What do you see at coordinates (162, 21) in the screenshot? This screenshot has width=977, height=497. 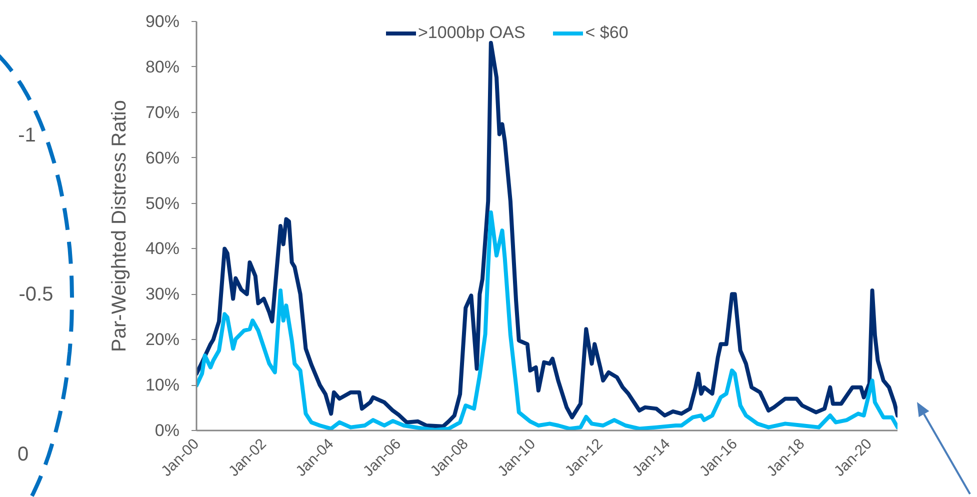 I see `y-tick-label: 90%` at bounding box center [162, 21].